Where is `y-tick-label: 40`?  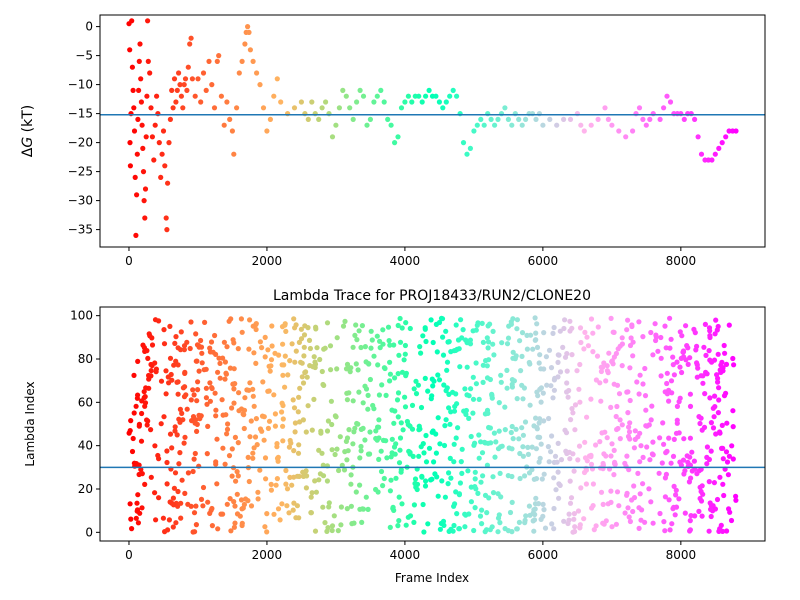 y-tick-label: 40 is located at coordinates (85, 446).